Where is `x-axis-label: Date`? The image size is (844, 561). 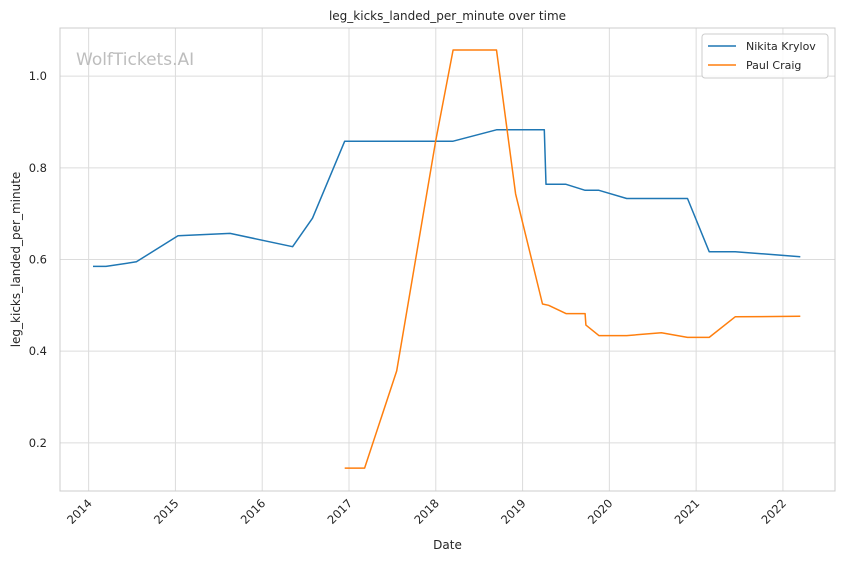
x-axis-label: Date is located at coordinates (447, 545).